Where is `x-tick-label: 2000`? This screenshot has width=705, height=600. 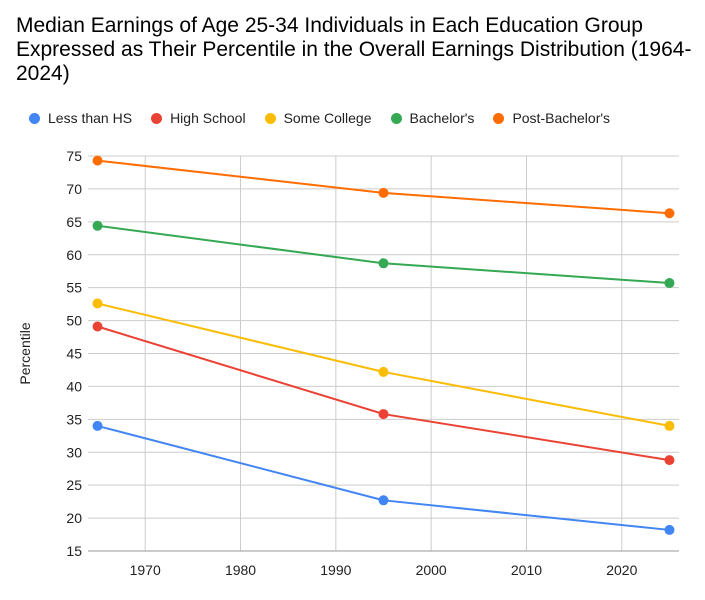 x-tick-label: 2000 is located at coordinates (431, 570).